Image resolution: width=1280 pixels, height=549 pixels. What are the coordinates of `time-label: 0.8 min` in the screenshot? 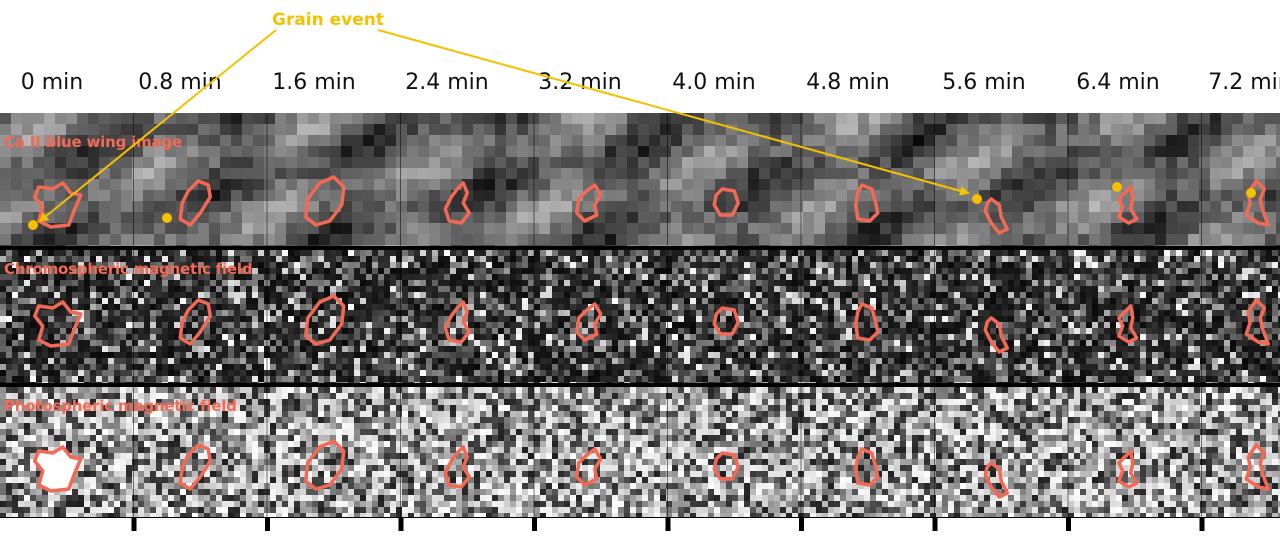 It's located at (180, 82).